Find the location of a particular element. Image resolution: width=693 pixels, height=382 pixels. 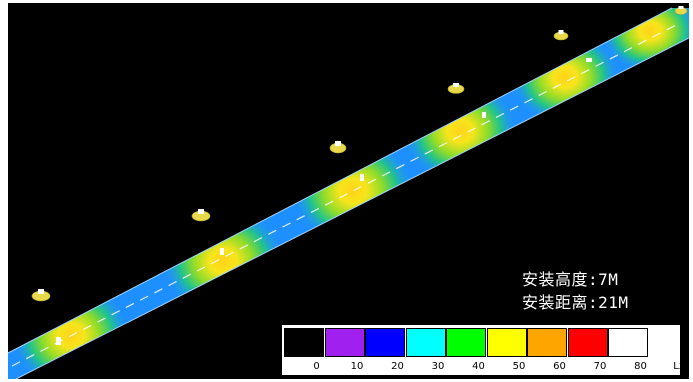

legend-tick-label: 40 is located at coordinates (478, 366).